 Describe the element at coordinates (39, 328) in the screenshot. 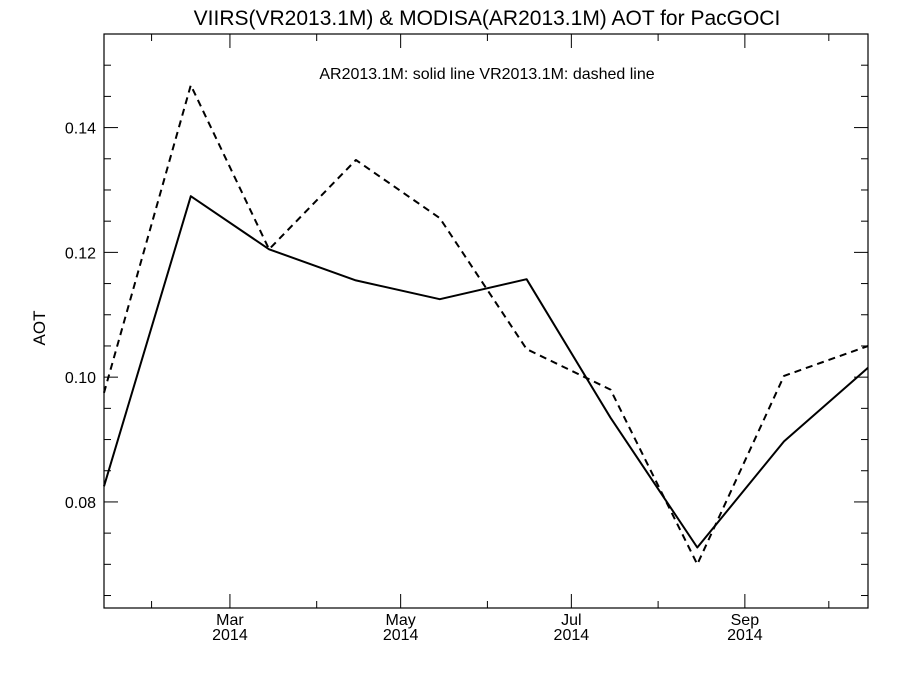

I see `y-axis-label: AOT` at that location.